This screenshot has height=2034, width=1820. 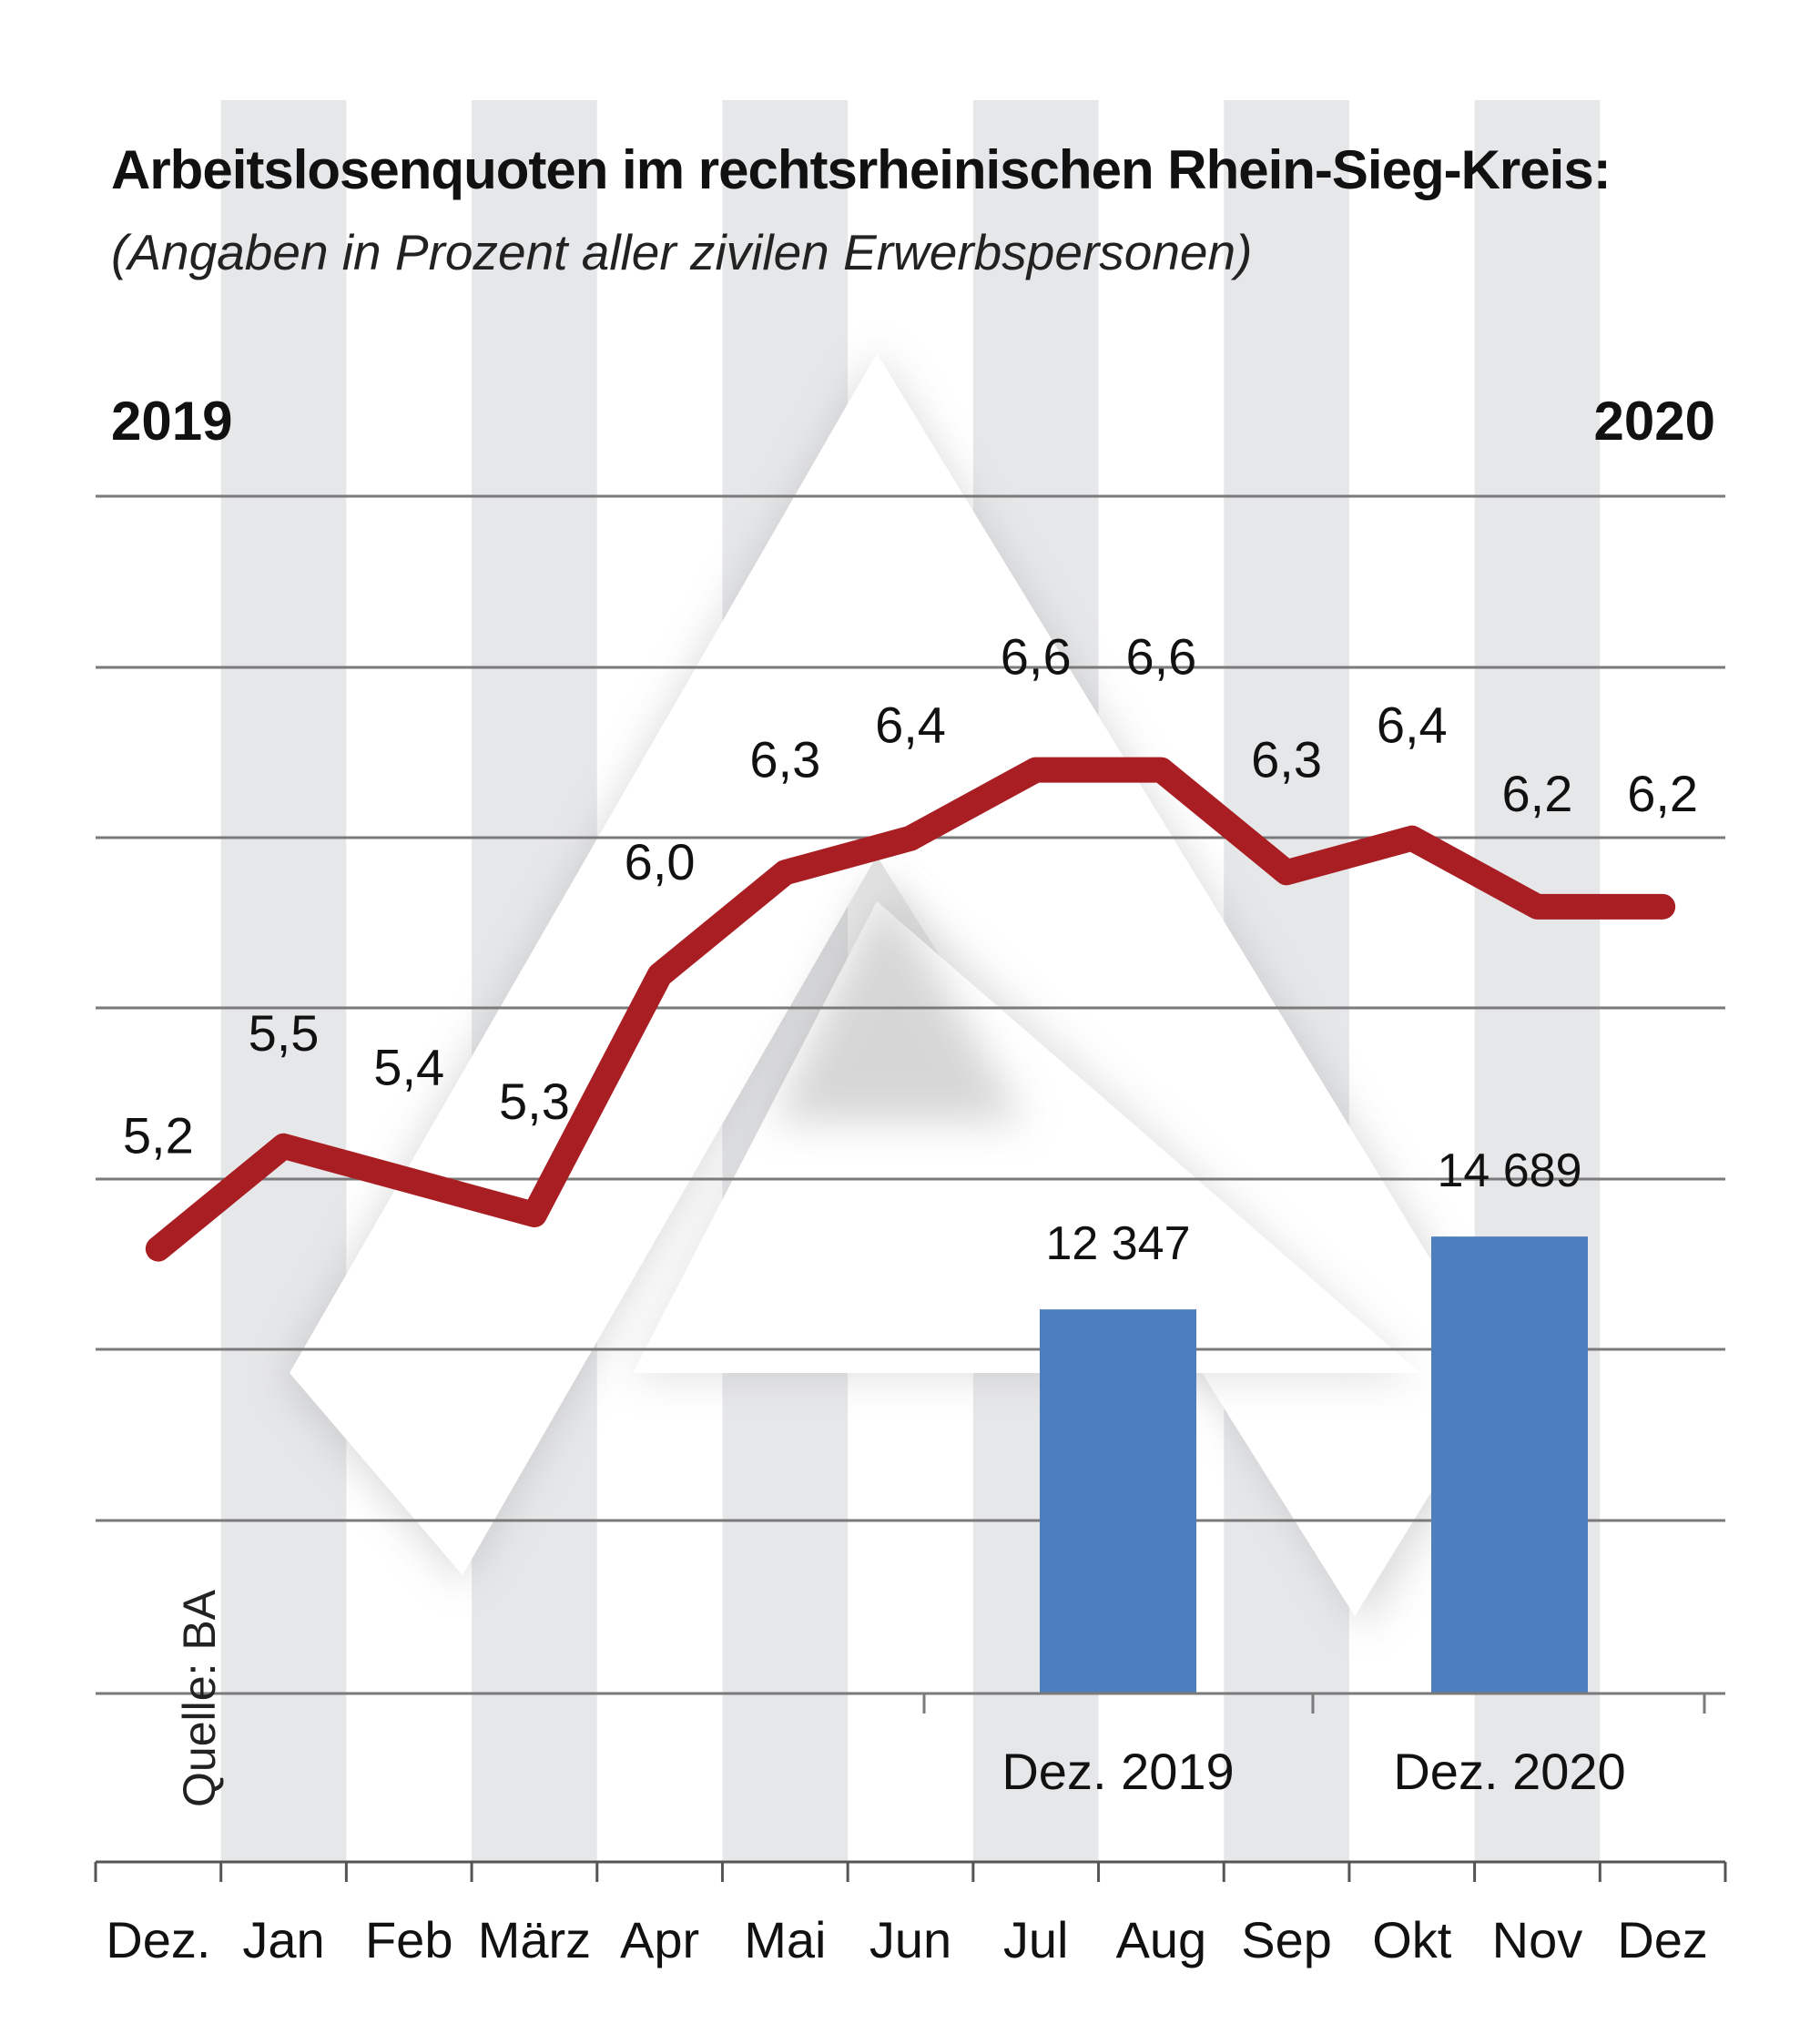 What do you see at coordinates (200, 1698) in the screenshot?
I see `source-note: Quelle: BA` at bounding box center [200, 1698].